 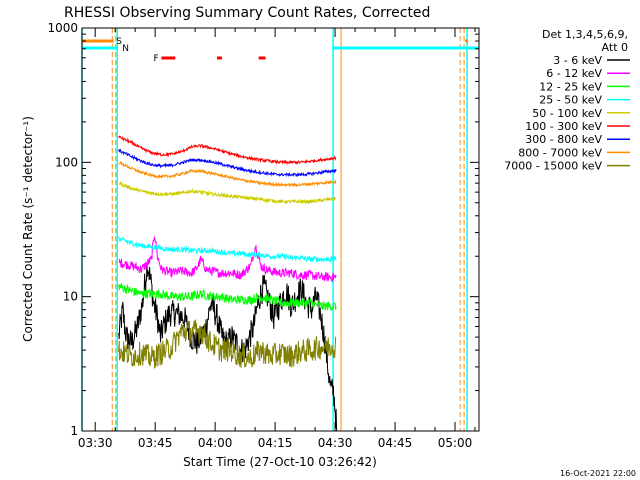 What do you see at coordinates (395, 443) in the screenshot?
I see `x-tick-label: 04:45` at bounding box center [395, 443].